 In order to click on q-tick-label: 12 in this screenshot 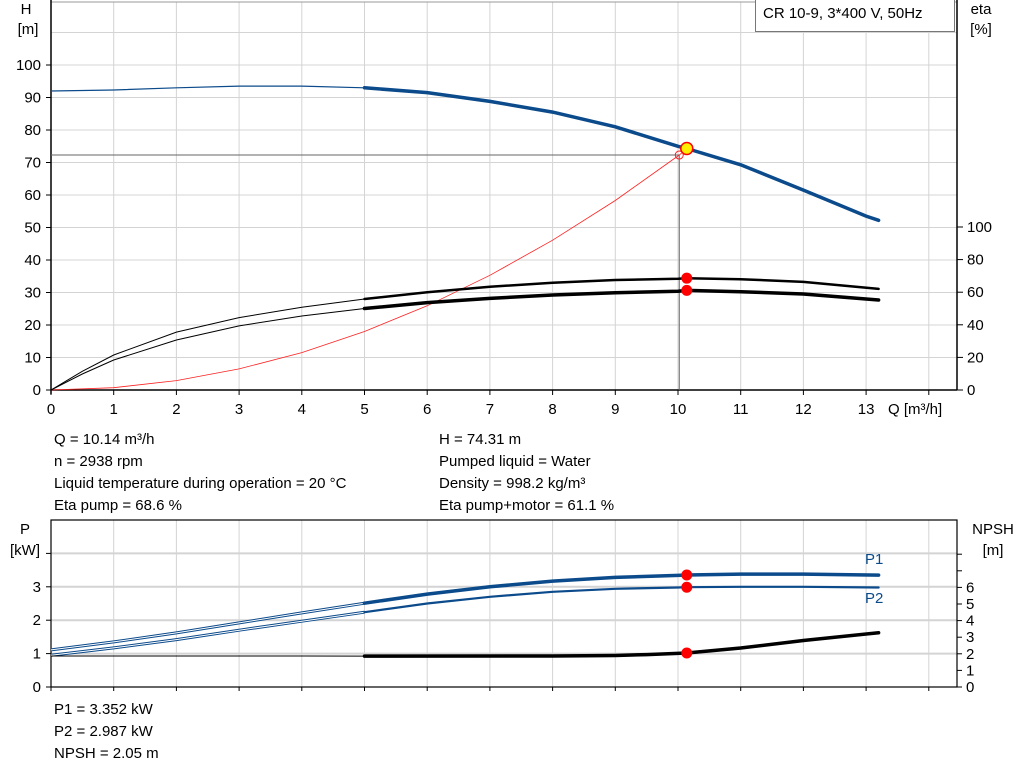, I will do `click(803, 409)`.